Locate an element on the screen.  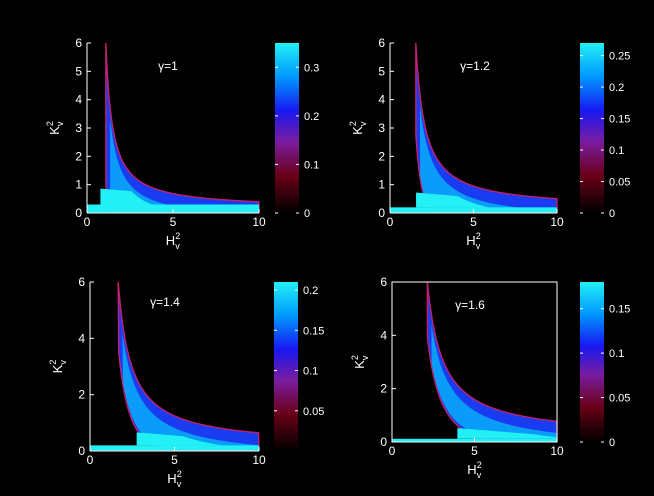
panel-title: γ=1.6 is located at coordinates (470, 305).